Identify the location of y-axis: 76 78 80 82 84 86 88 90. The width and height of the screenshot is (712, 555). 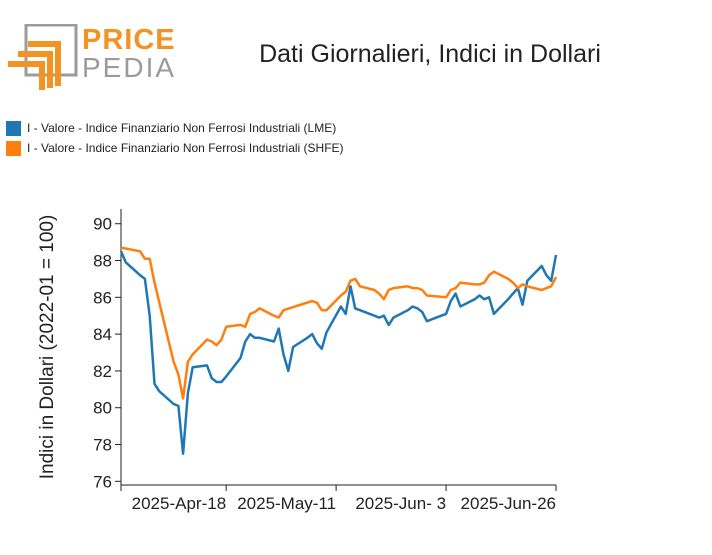
(107, 350).